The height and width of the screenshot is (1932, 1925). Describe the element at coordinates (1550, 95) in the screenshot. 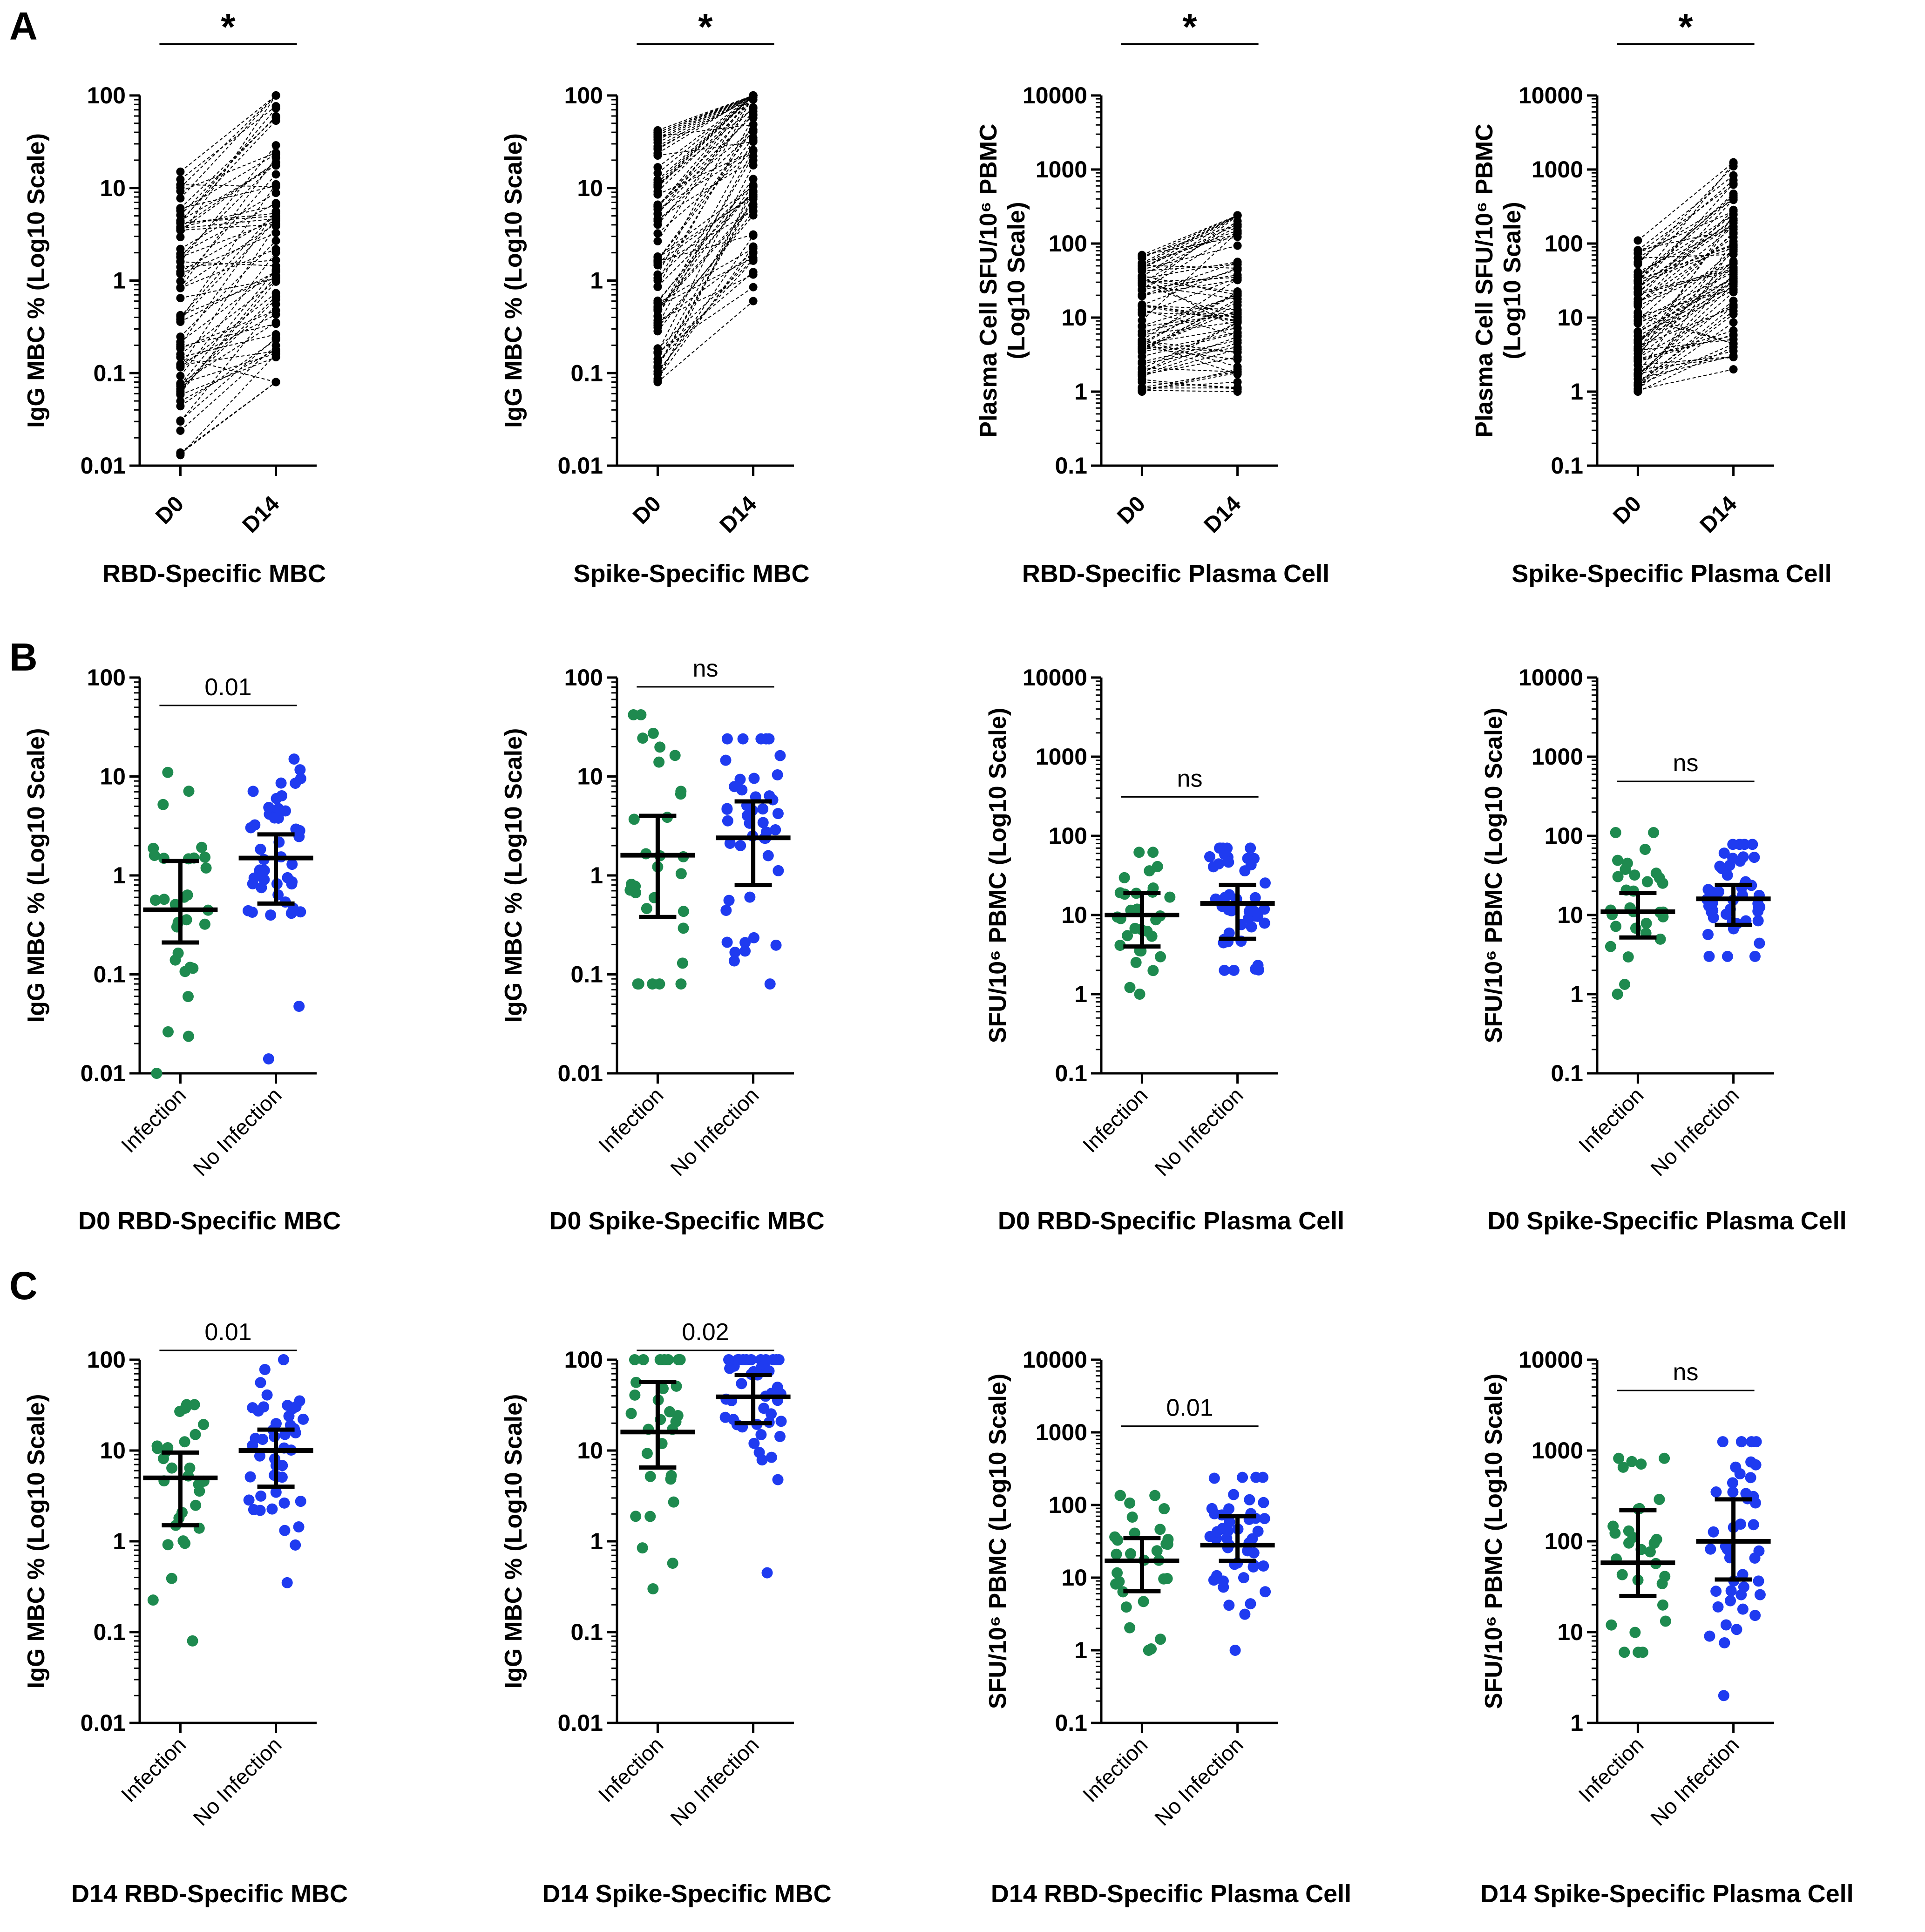

I see `y-tick-label: 10000` at that location.